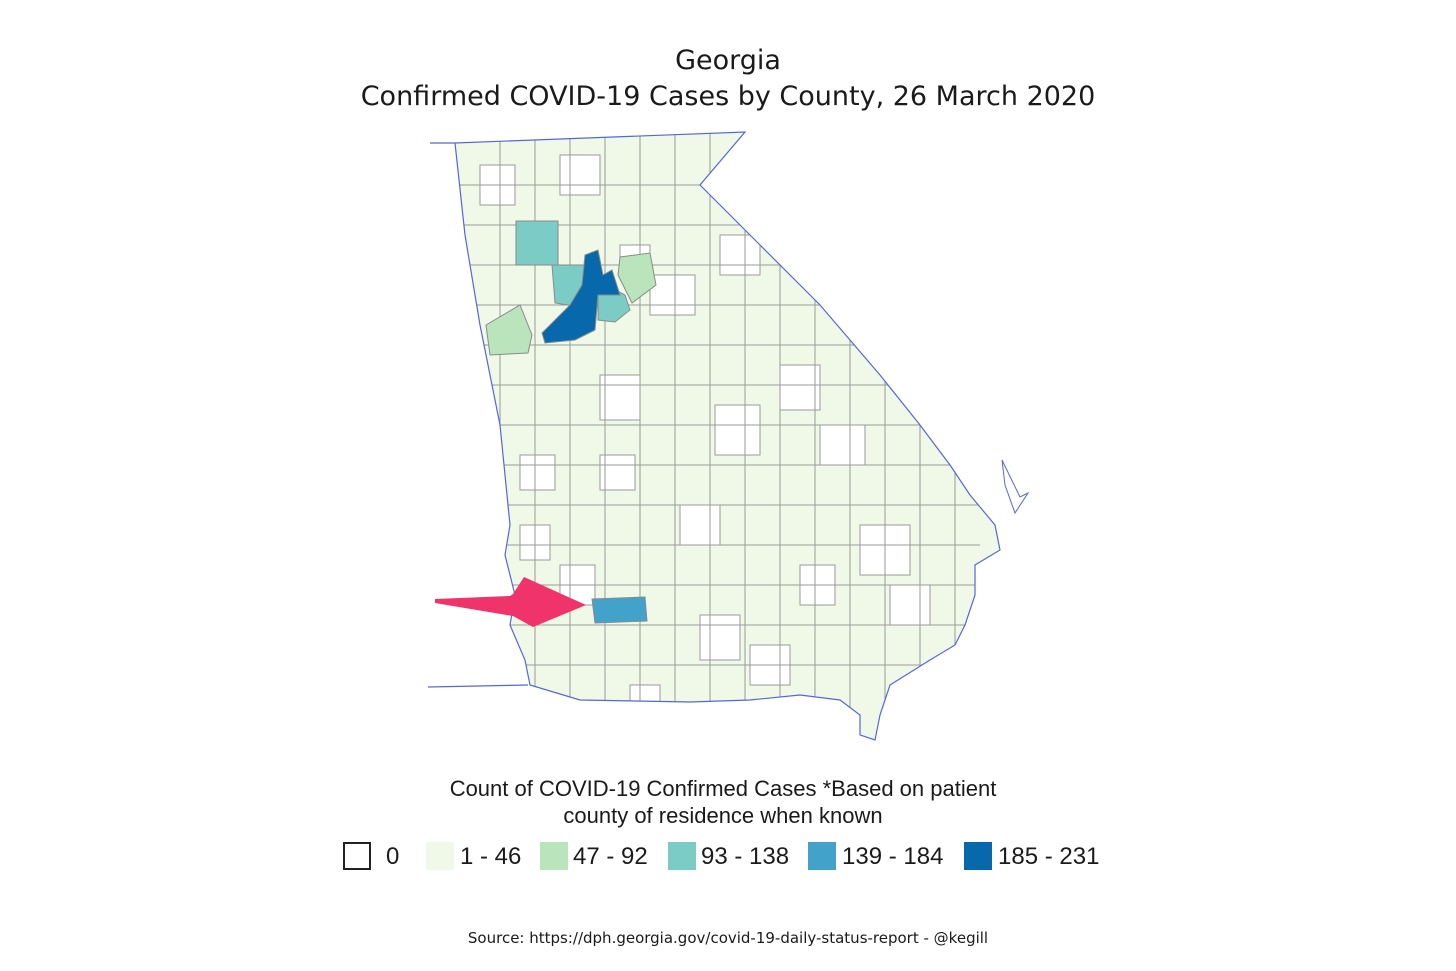 Image resolution: width=1456 pixels, height=971 pixels. I want to click on legend-title-line2: county of residence when known, so click(723, 815).